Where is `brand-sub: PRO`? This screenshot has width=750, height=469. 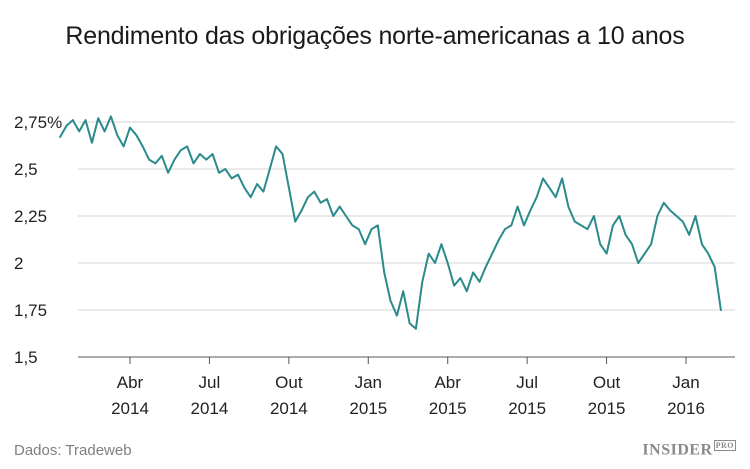 brand-sub: PRO is located at coordinates (724, 445).